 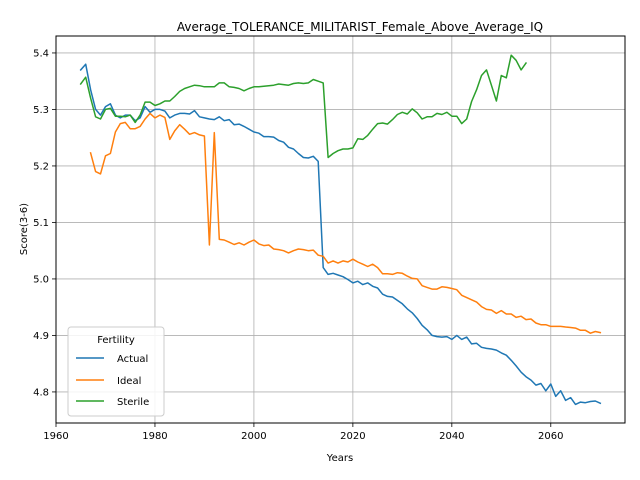 What do you see at coordinates (41, 336) in the screenshot?
I see `y-tick-label: 4.9` at bounding box center [41, 336].